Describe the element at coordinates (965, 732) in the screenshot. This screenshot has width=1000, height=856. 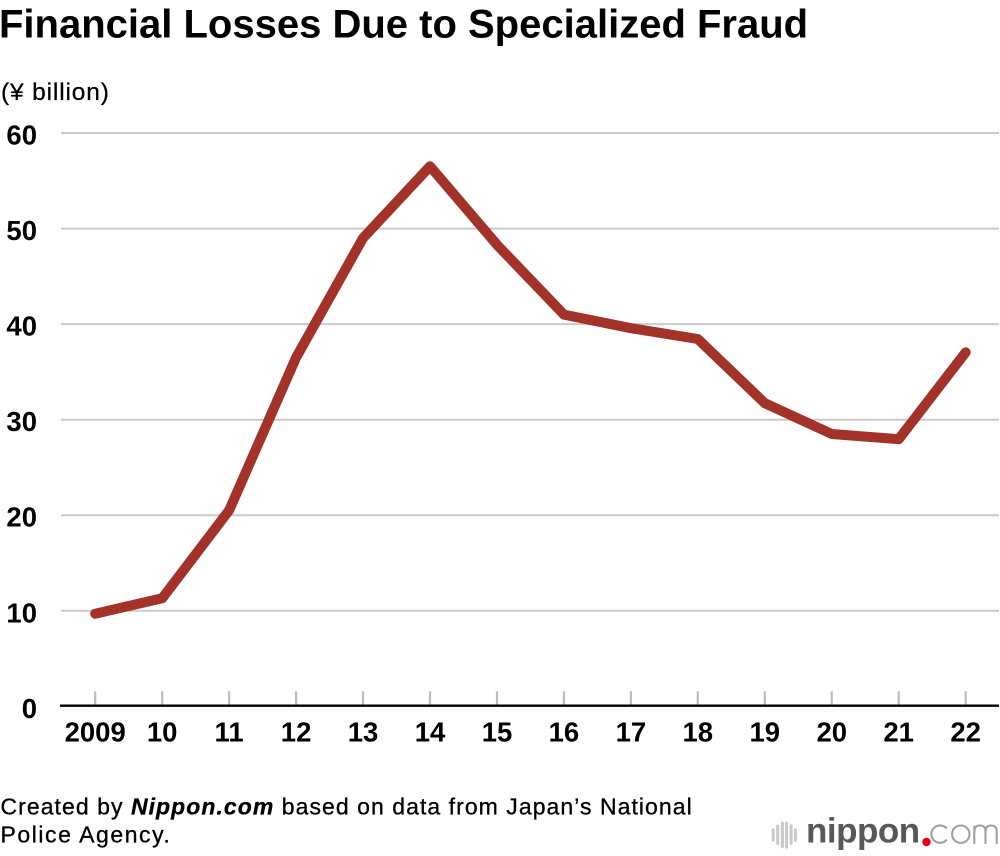
I see `svg-text: 22` at that location.